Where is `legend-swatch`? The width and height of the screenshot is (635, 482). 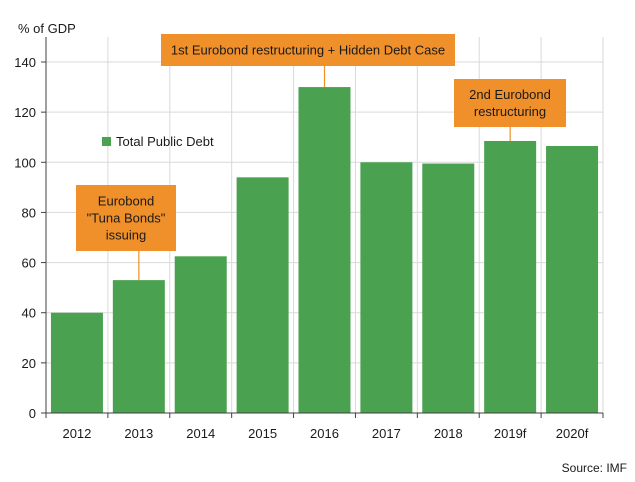 legend-swatch is located at coordinates (106, 141).